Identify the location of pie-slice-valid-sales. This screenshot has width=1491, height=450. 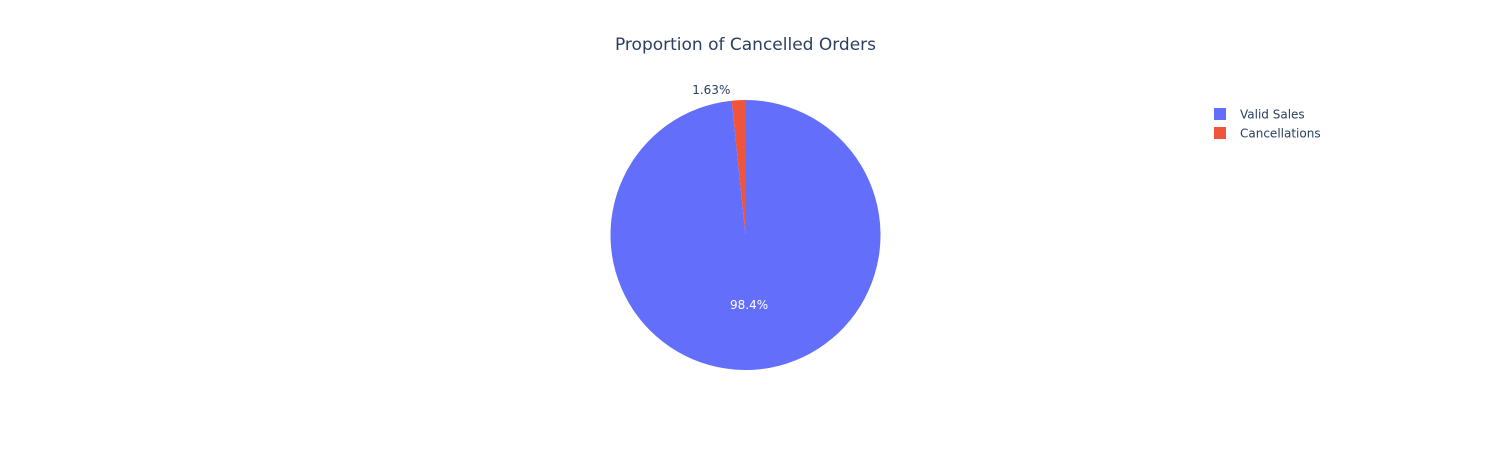
(745, 235).